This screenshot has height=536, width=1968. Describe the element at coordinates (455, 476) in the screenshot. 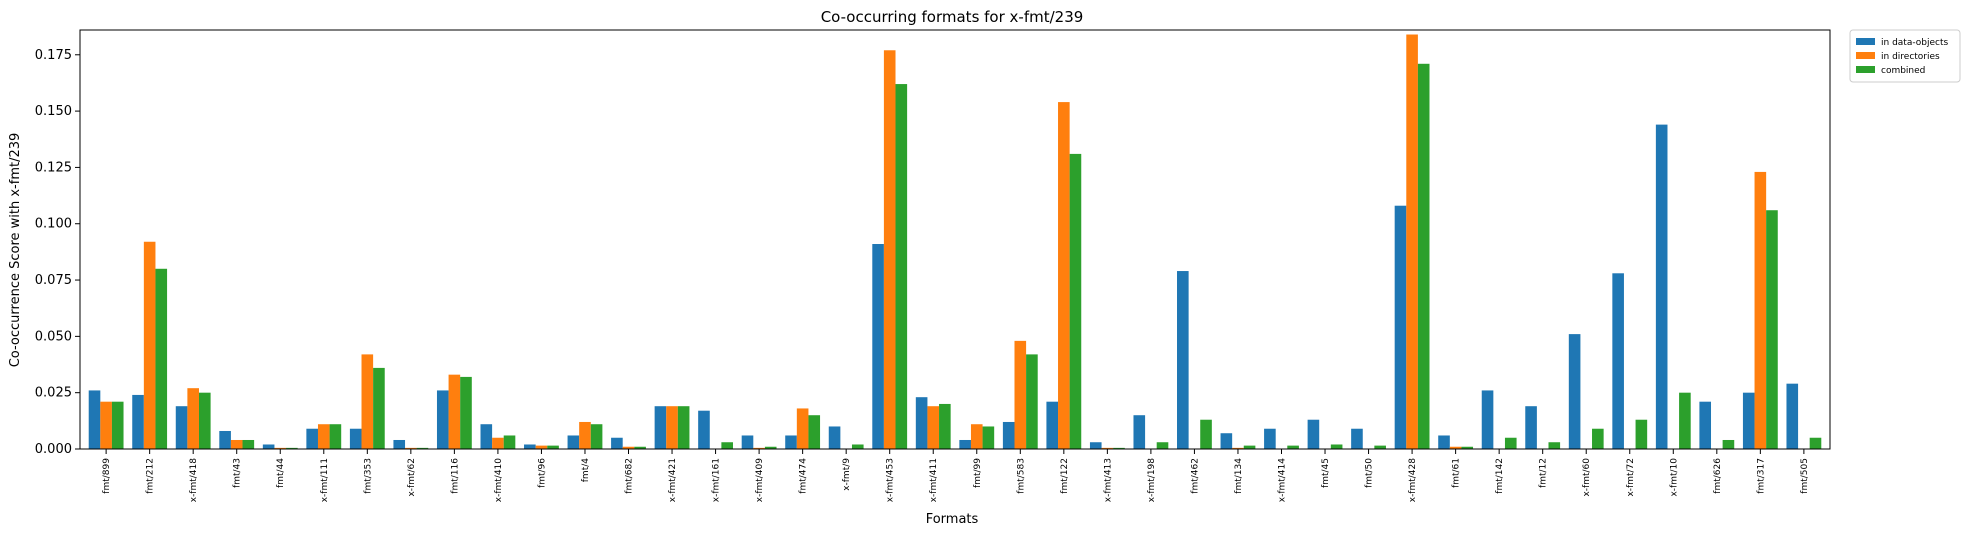

I see `x-tick-label: fmt/116` at that location.